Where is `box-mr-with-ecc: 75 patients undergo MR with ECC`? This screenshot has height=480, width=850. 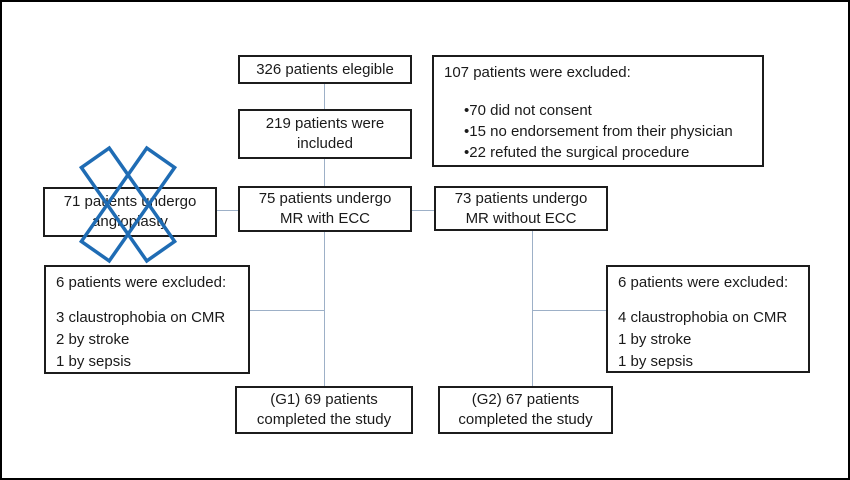 box-mr-with-ecc: 75 patients undergo MR with ECC is located at coordinates (325, 209).